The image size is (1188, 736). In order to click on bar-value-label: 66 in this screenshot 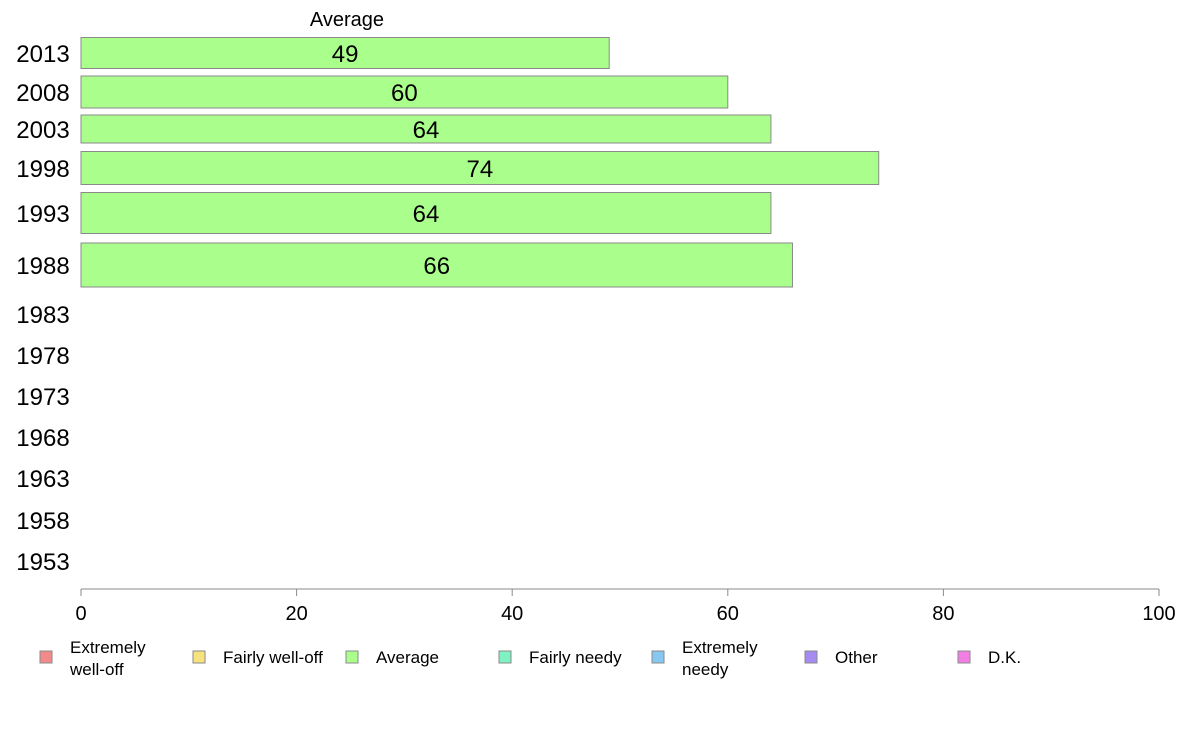, I will do `click(436, 266)`.